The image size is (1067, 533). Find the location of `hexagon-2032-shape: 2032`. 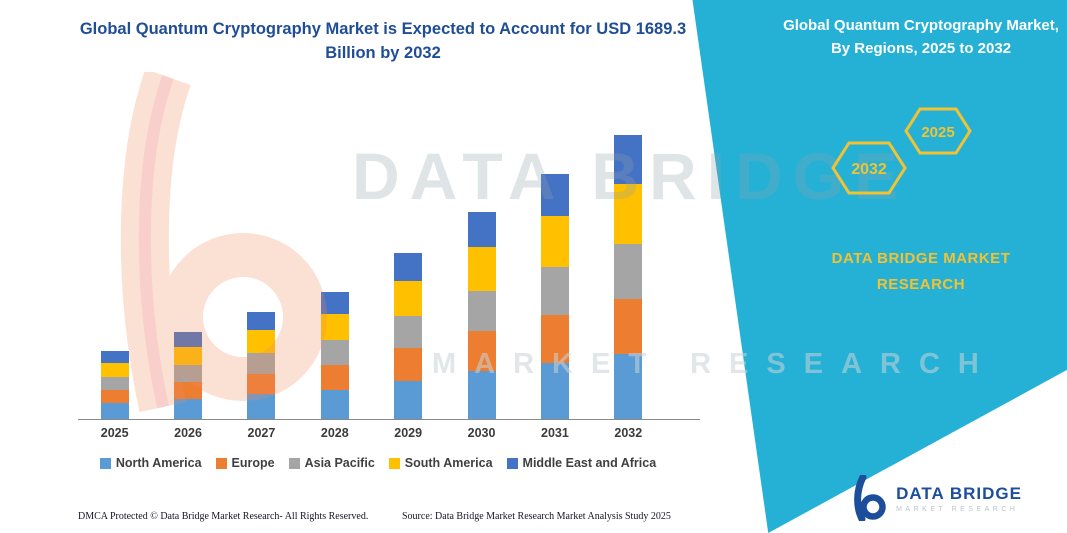

hexagon-2032-shape: 2032 is located at coordinates (869, 168).